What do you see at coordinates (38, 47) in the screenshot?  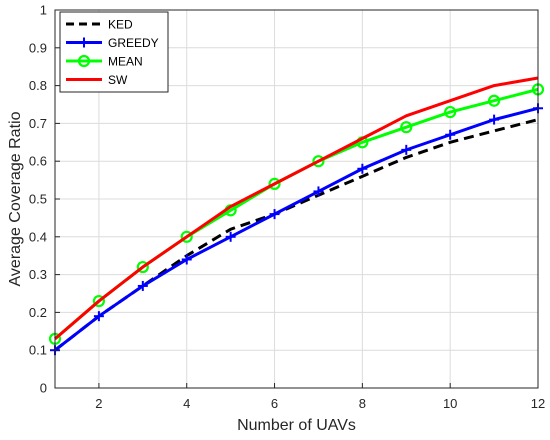 I see `y-tick-label: 0.9` at bounding box center [38, 47].